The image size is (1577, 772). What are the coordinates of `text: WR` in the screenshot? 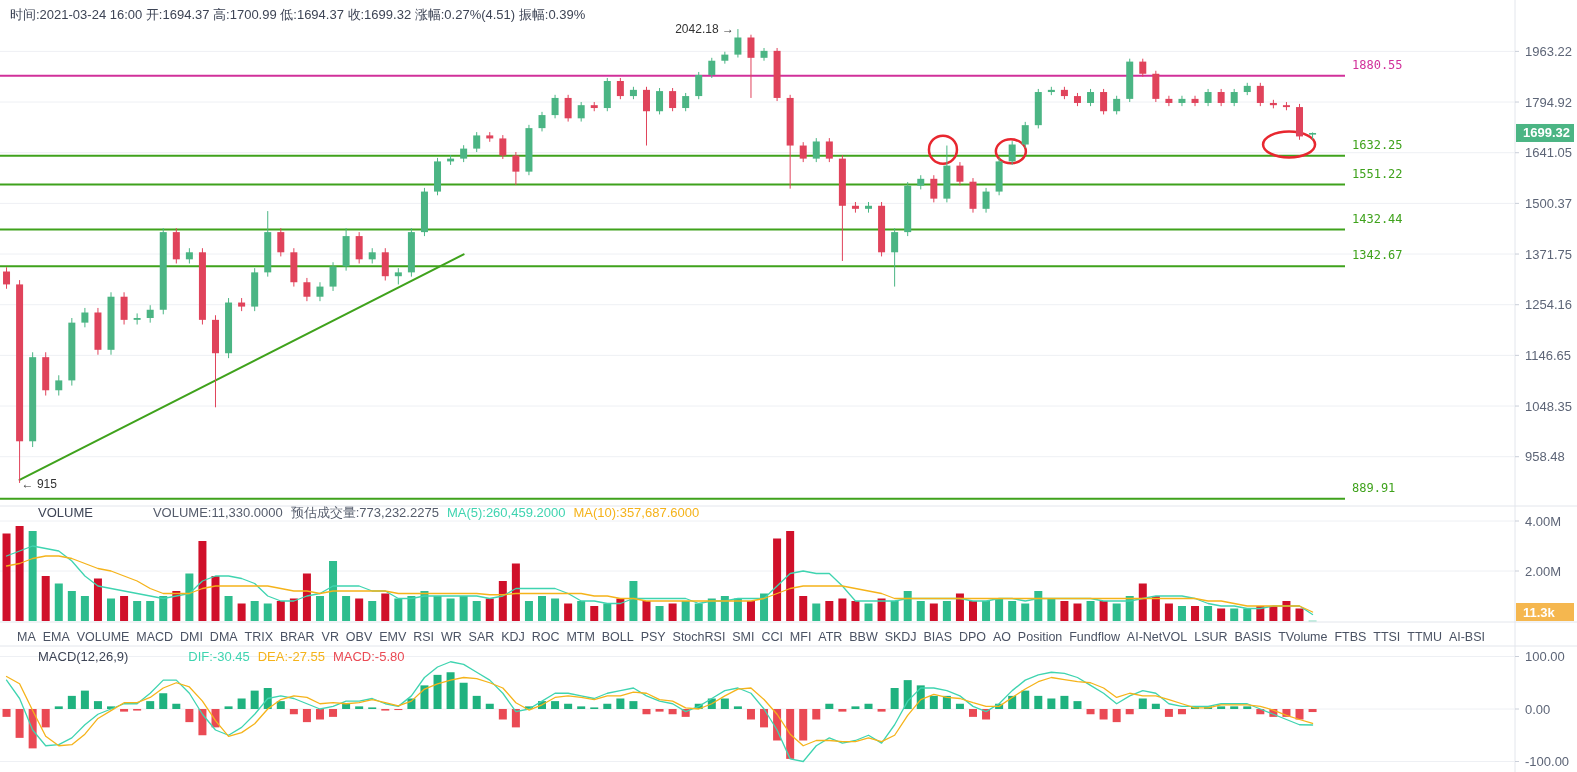 It's located at (451, 637).